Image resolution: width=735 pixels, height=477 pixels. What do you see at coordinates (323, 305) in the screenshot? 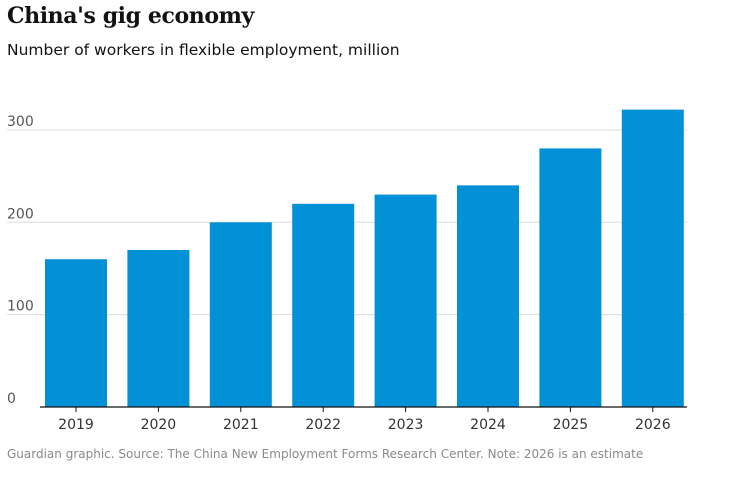
I see `bar-2022` at bounding box center [323, 305].